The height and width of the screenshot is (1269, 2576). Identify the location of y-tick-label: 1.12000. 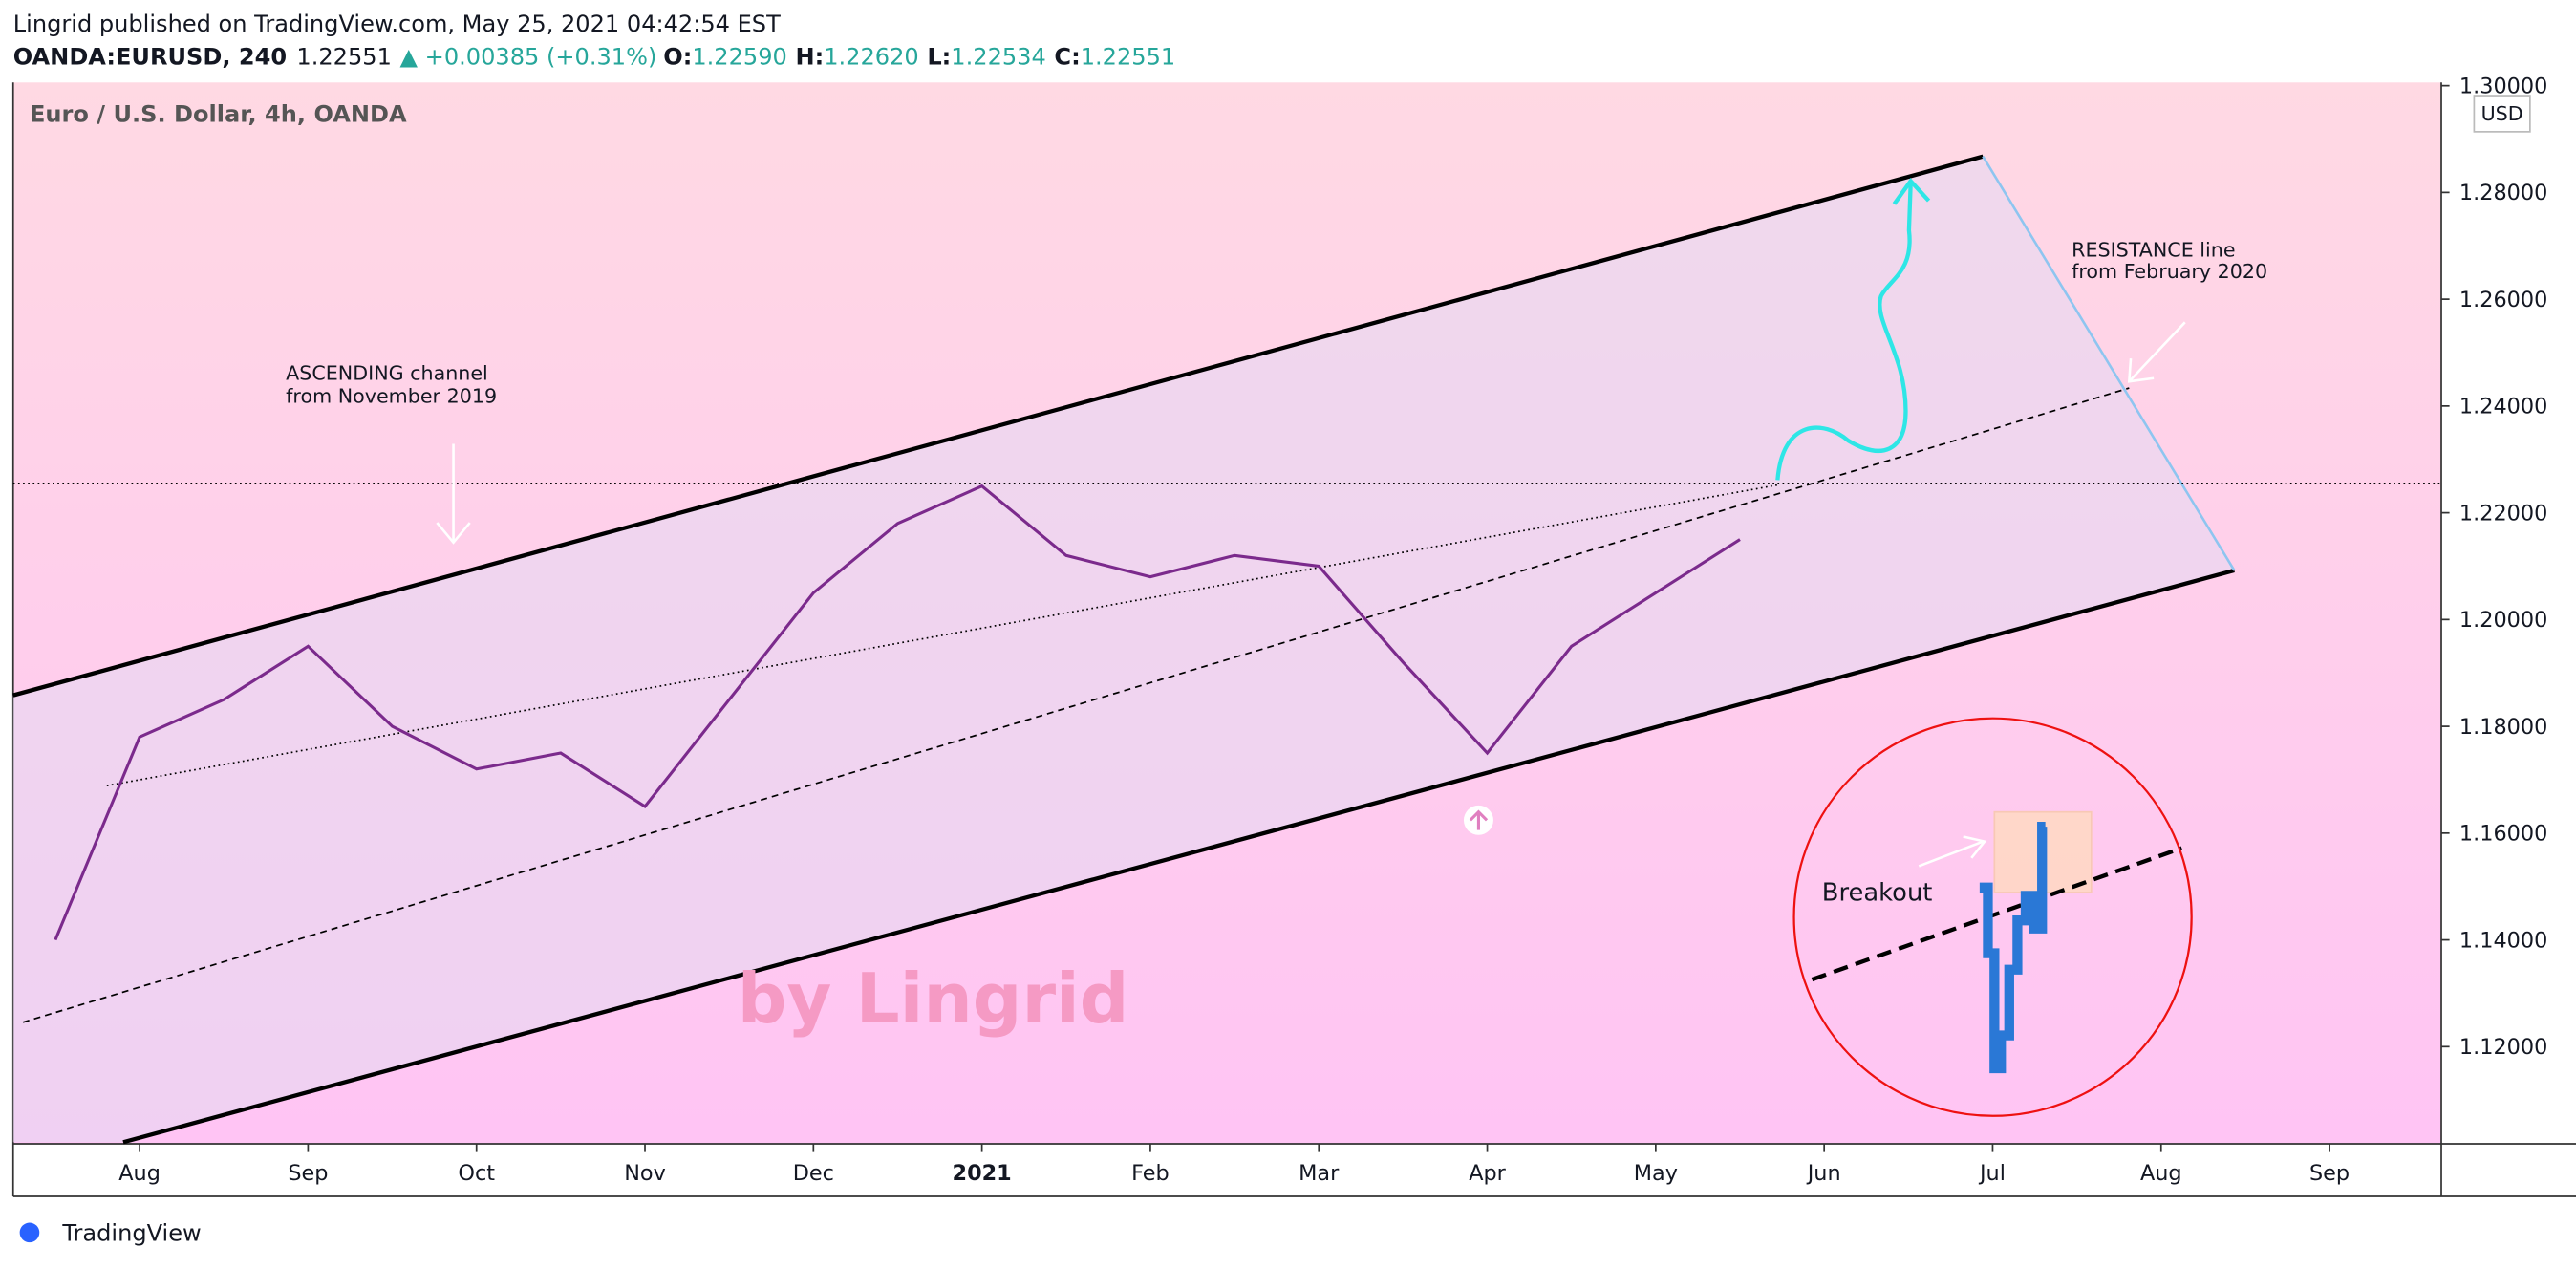
(2503, 1047).